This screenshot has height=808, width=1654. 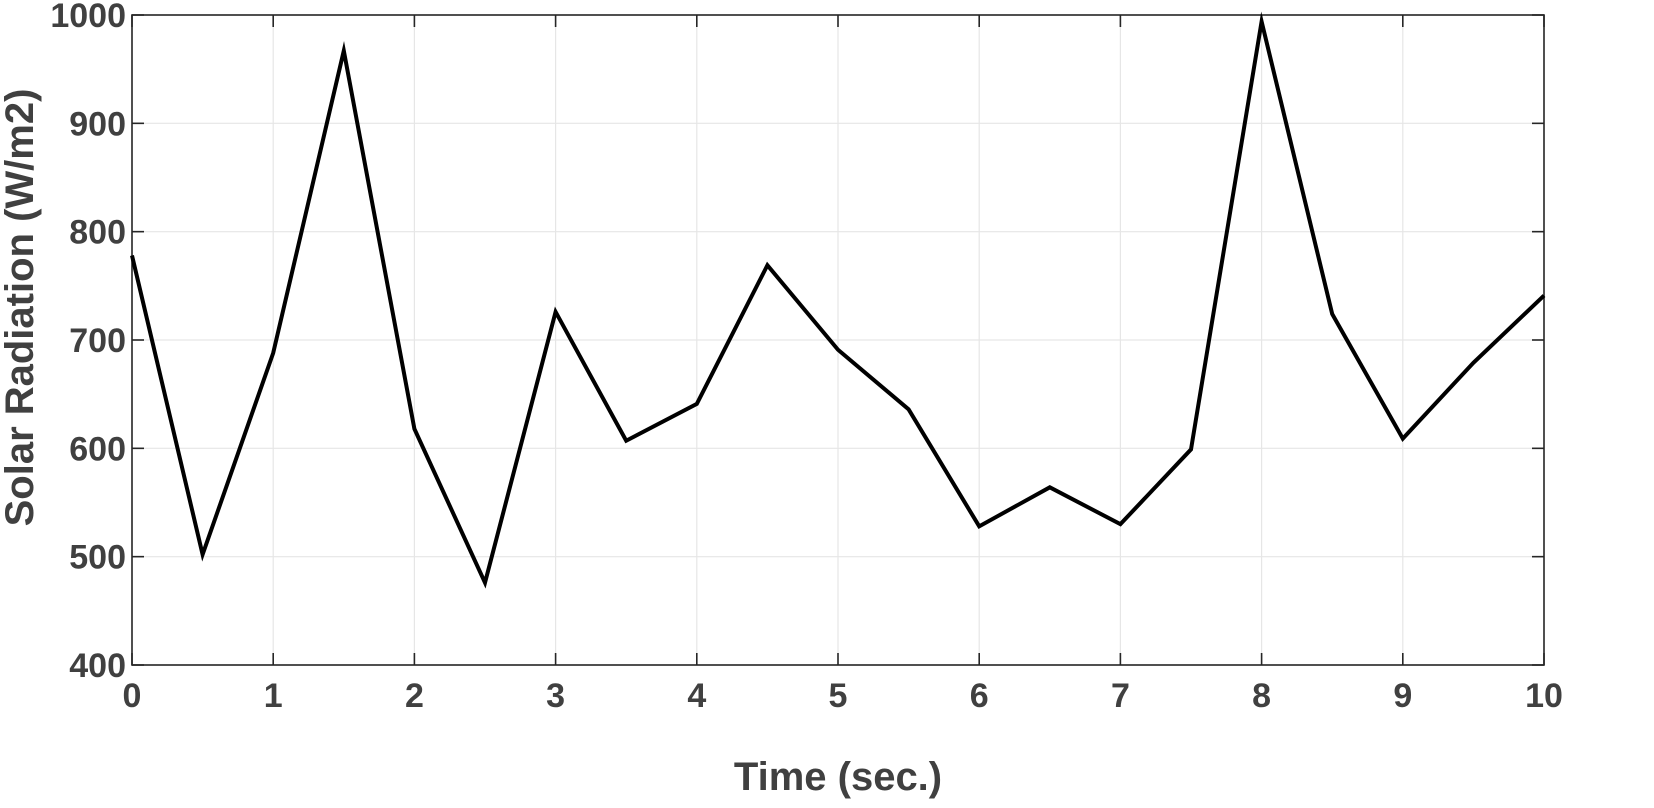 What do you see at coordinates (414, 696) in the screenshot?
I see `x-tick-label: 2` at bounding box center [414, 696].